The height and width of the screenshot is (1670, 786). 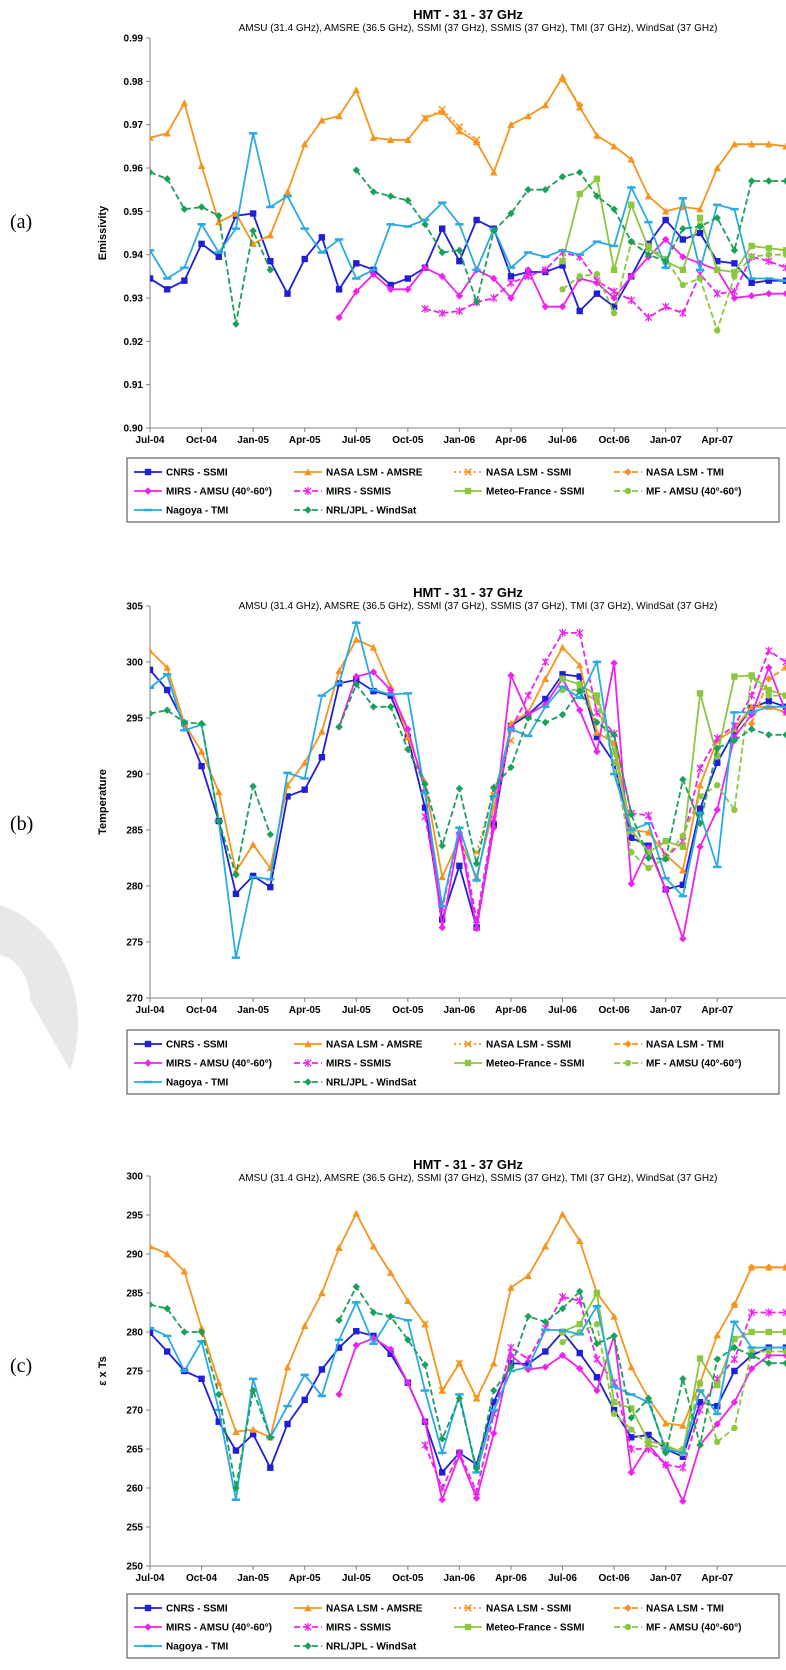 I want to click on y-tick-label: 0.93, so click(x=134, y=299).